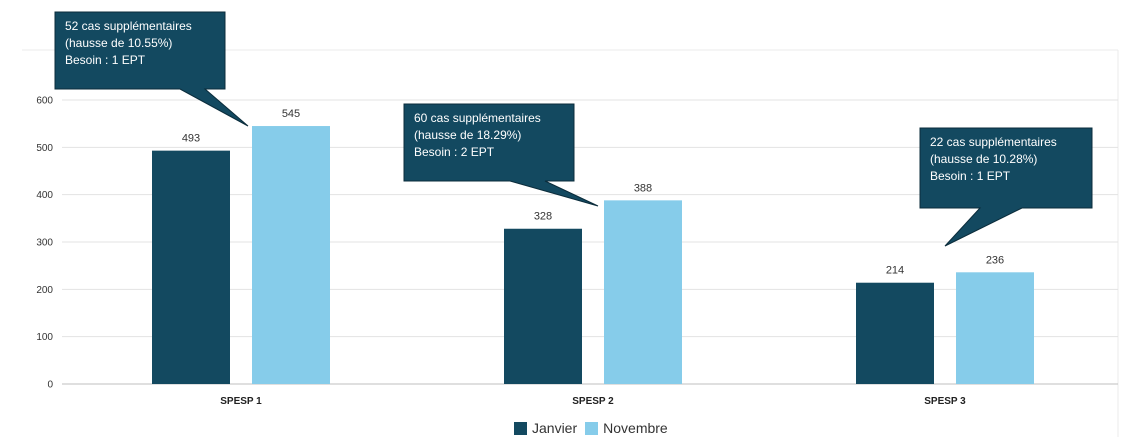 This screenshot has height=437, width=1129. I want to click on legend: Janvier Novembre, so click(595, 428).